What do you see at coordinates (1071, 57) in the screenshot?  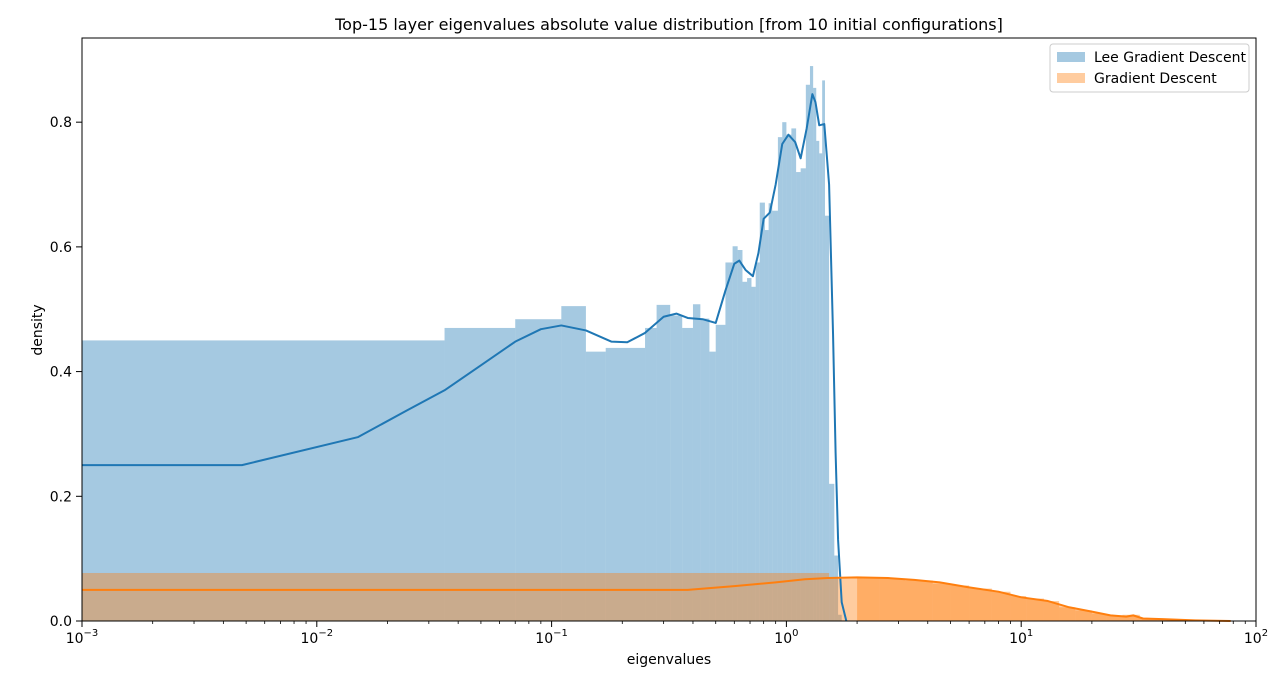 I see `legend-swatch-lee-gradient-descent` at bounding box center [1071, 57].